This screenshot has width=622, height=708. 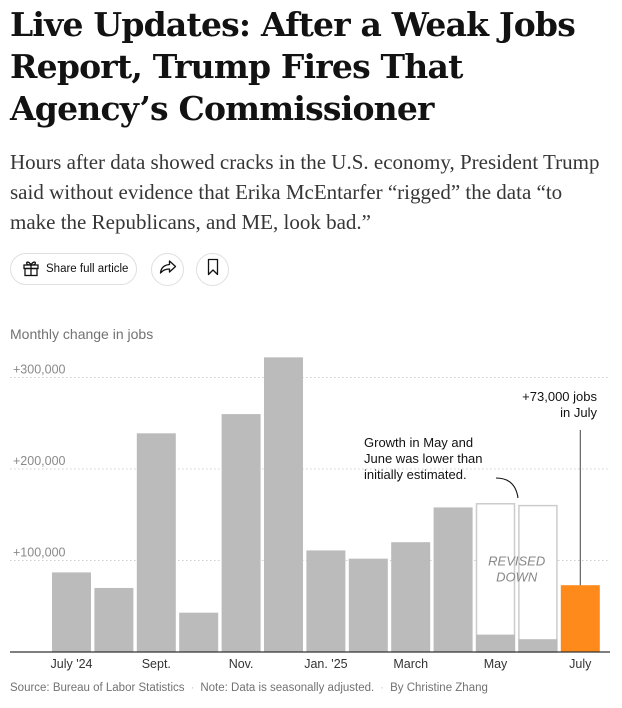 I want to click on x-tick-label: July, so click(x=580, y=664).